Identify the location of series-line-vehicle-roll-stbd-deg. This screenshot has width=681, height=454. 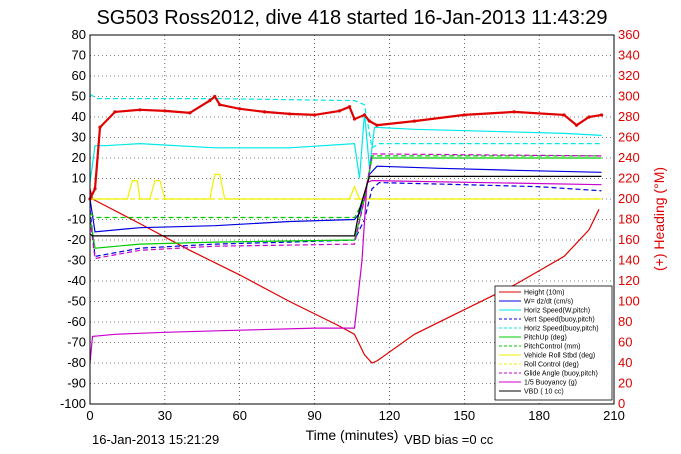
(346, 186).